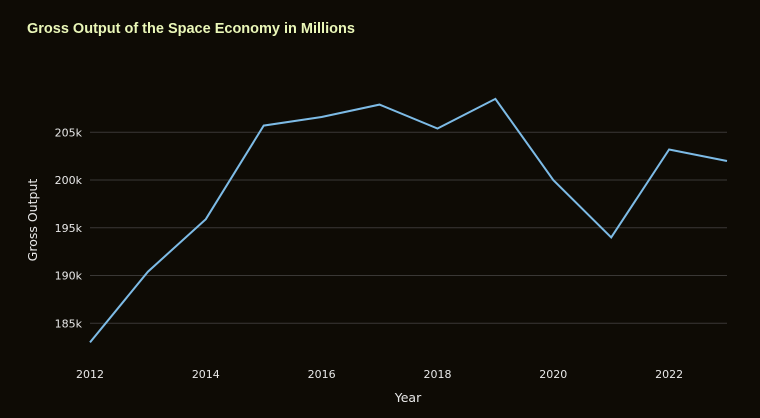 Image resolution: width=760 pixels, height=418 pixels. I want to click on x-tick-label: 2020, so click(553, 374).